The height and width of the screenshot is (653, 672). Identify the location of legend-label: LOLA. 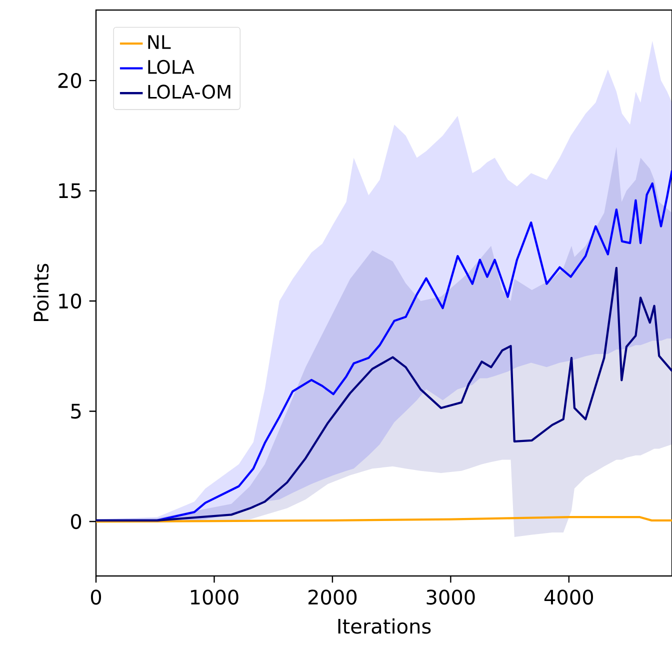
(171, 67).